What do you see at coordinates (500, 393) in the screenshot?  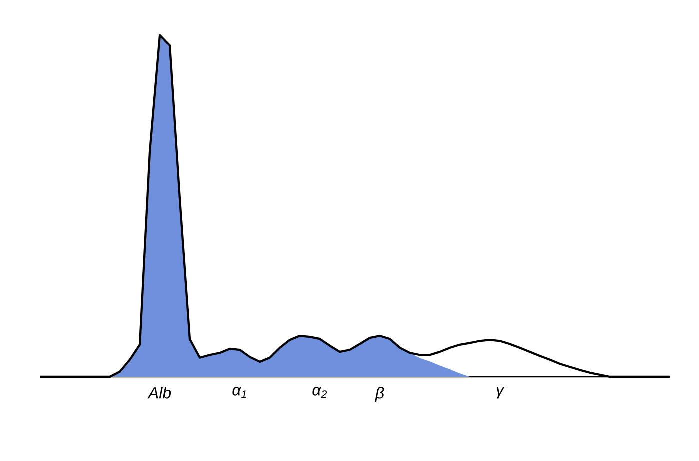 I see `x-tick-label: γ` at bounding box center [500, 393].